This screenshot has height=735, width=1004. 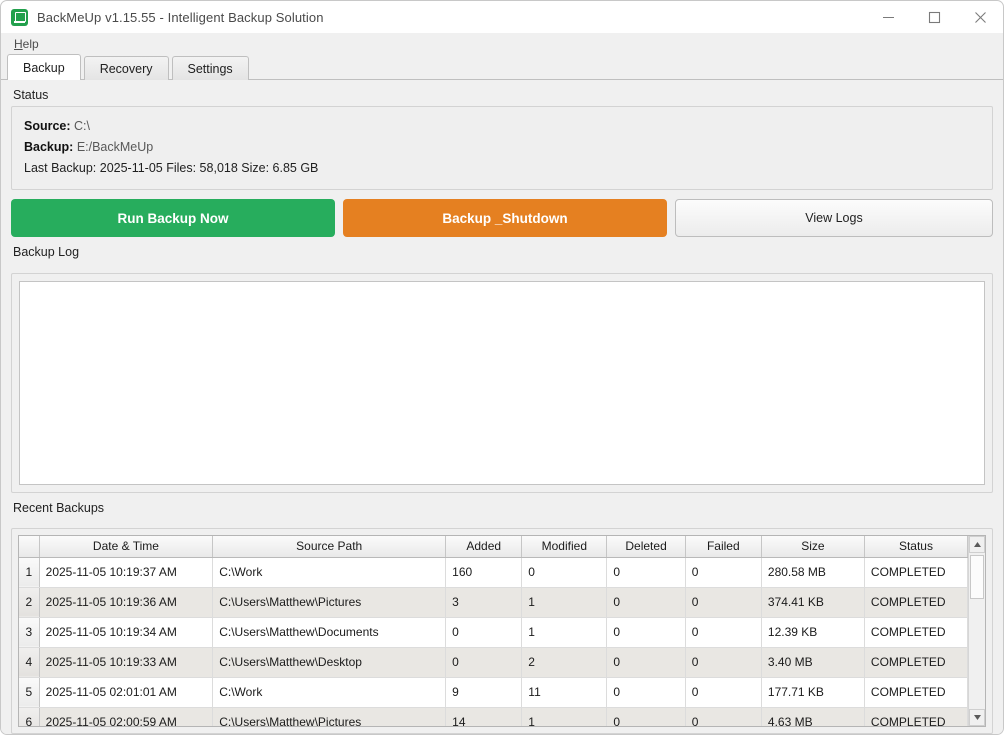 What do you see at coordinates (484, 547) in the screenshot?
I see `column-header-added: Added` at bounding box center [484, 547].